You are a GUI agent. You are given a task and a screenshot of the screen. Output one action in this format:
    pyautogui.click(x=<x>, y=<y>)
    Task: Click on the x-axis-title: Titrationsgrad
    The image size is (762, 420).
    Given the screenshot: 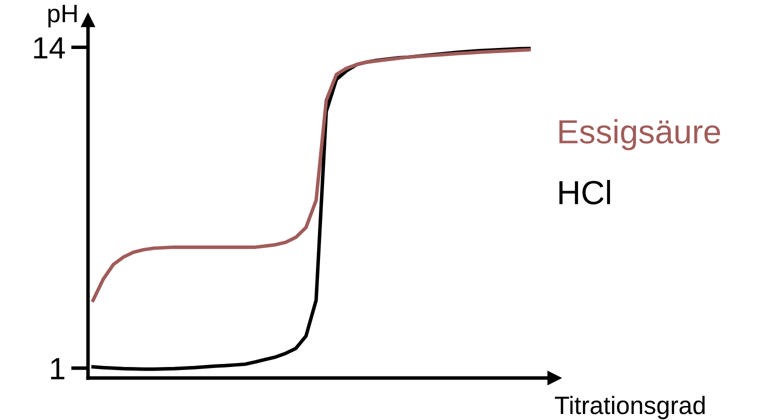 What is the action you would take?
    pyautogui.click(x=629, y=408)
    